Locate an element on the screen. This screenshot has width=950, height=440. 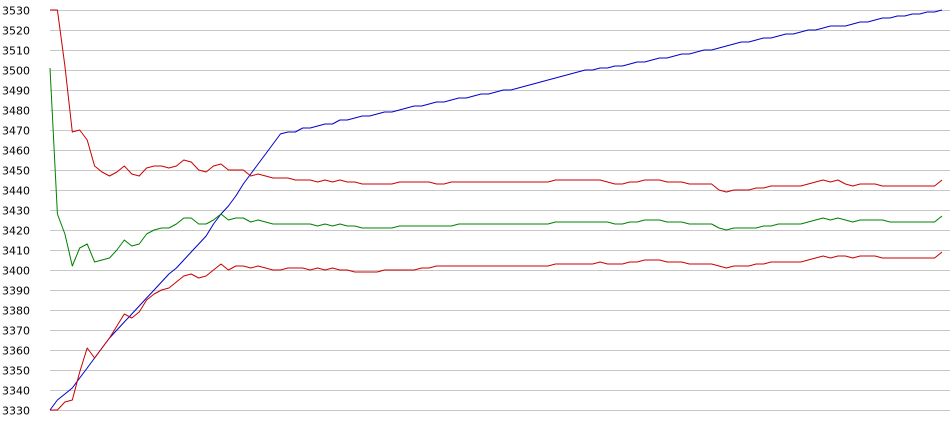
y-tick-label: 3480 is located at coordinates (16, 111).